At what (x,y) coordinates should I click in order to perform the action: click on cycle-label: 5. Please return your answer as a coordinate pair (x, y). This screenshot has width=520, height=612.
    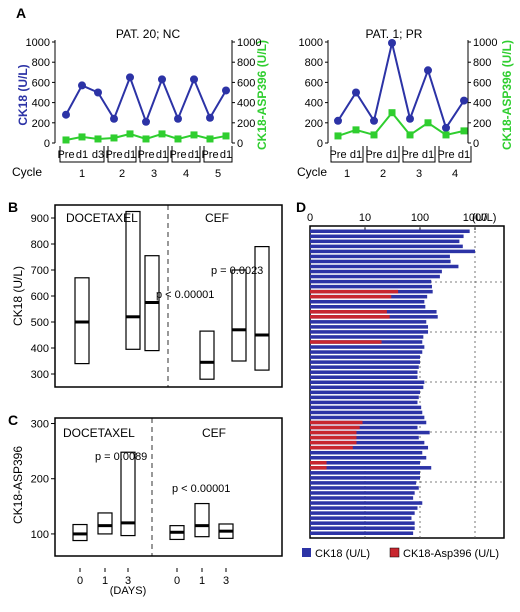
    Looking at the image, I should click on (218, 174).